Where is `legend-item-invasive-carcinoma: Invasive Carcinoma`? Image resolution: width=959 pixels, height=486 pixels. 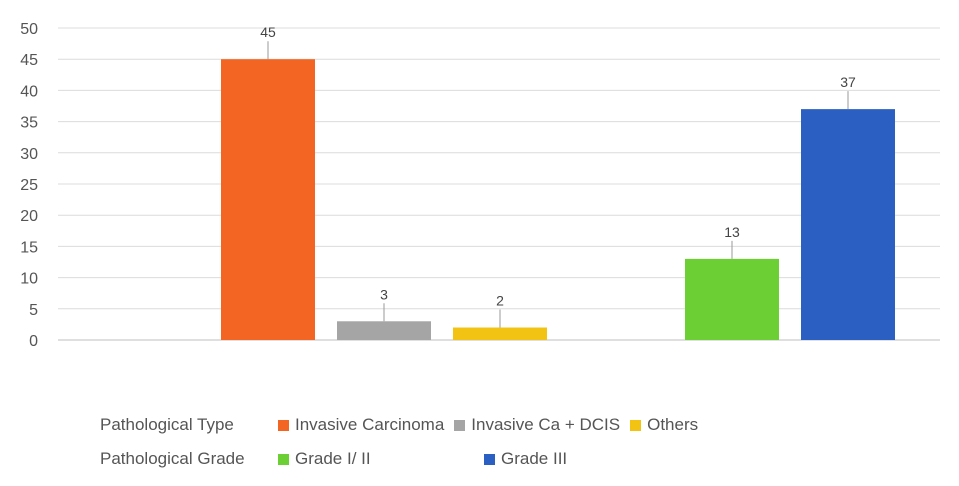 legend-item-invasive-carcinoma: Invasive Carcinoma is located at coordinates (361, 425).